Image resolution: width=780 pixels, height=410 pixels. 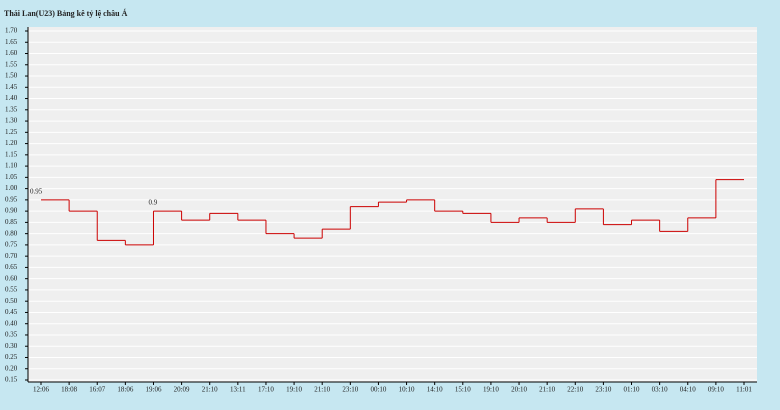 What do you see at coordinates (11, 323) in the screenshot?
I see `y-tick-label: 0.40` at bounding box center [11, 323].